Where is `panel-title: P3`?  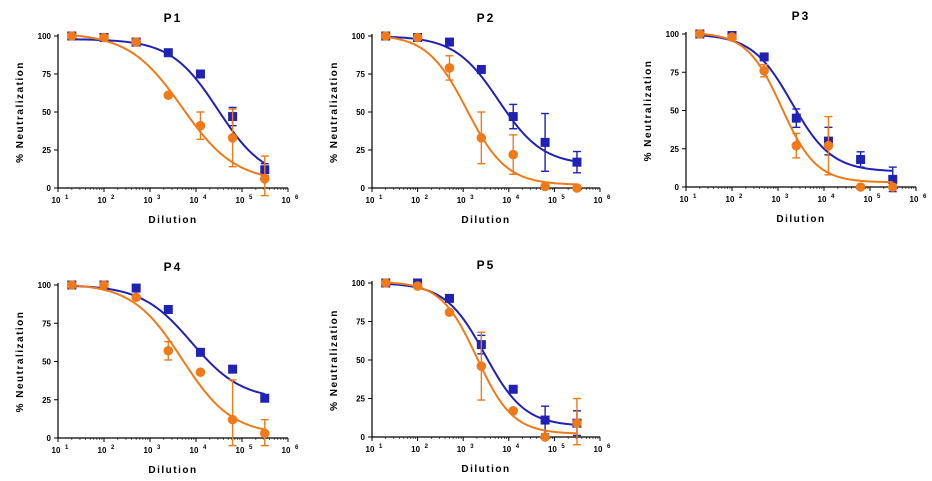 panel-title: P3 is located at coordinates (801, 16).